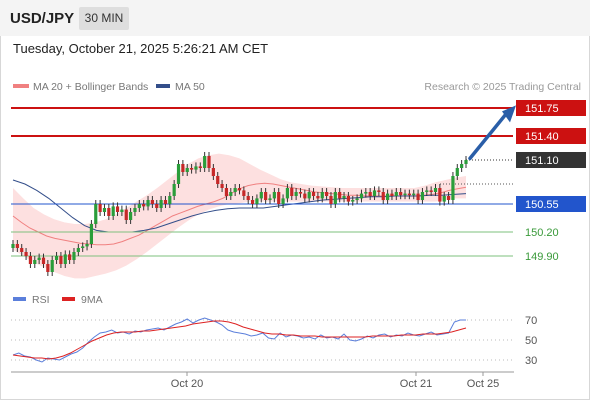  Describe the element at coordinates (542, 161) in the screenshot. I see `last-price-label: 151.10` at that location.